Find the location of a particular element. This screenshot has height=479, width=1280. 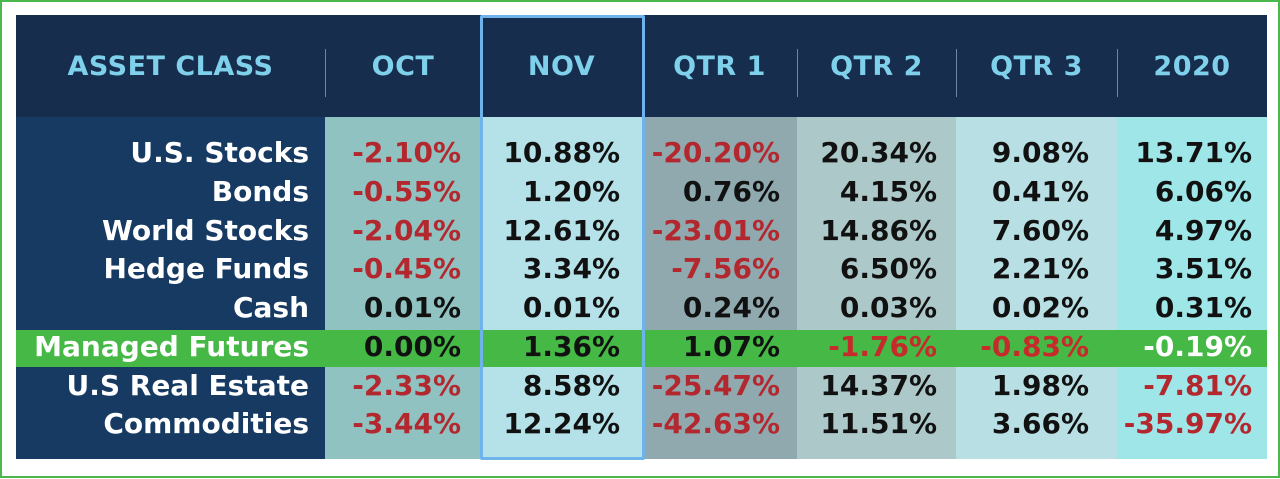

cell-bonds-qtr-3: 0.41% is located at coordinates (1040, 191).